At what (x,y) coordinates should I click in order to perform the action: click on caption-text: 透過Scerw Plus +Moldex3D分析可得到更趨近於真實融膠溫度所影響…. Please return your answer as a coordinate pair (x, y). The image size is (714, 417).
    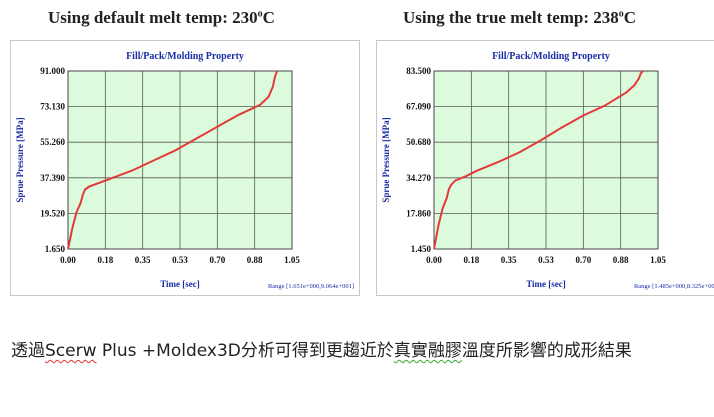
    Looking at the image, I should click on (321, 351).